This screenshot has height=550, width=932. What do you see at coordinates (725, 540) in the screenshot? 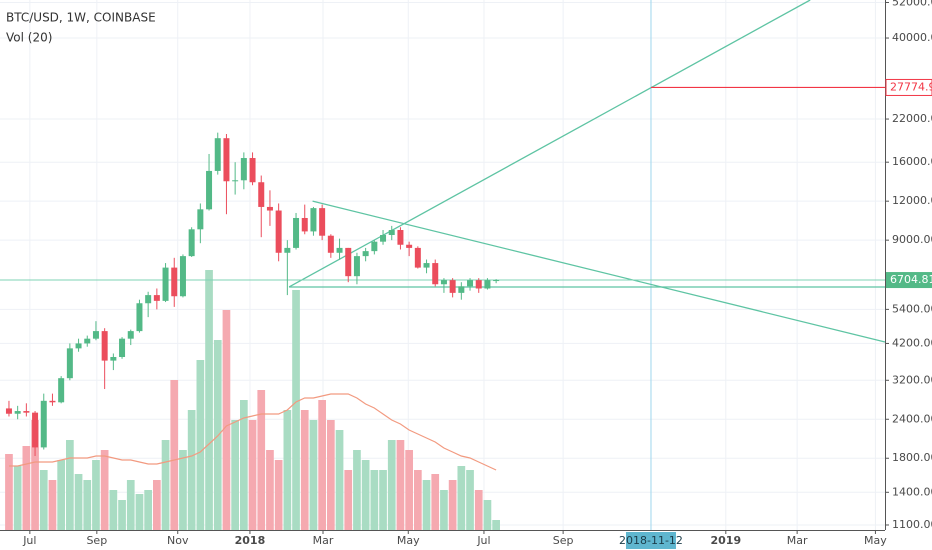
I see `x-tick-label: 2019` at bounding box center [725, 540].